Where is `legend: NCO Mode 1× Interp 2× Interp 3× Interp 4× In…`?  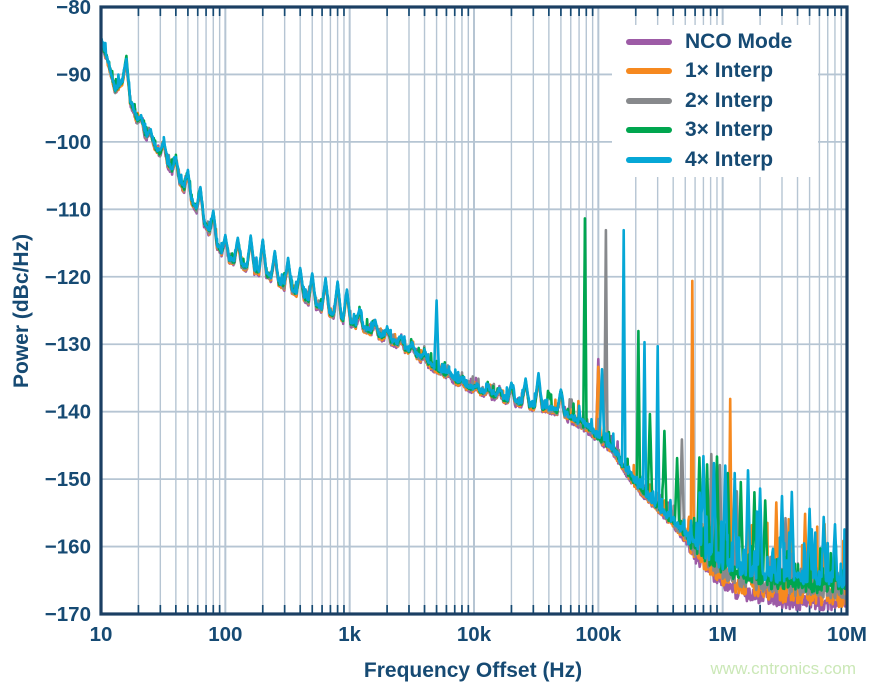 legend: NCO Mode 1× Interp 2× Interp 3× Interp 4× In… is located at coordinates (715, 101).